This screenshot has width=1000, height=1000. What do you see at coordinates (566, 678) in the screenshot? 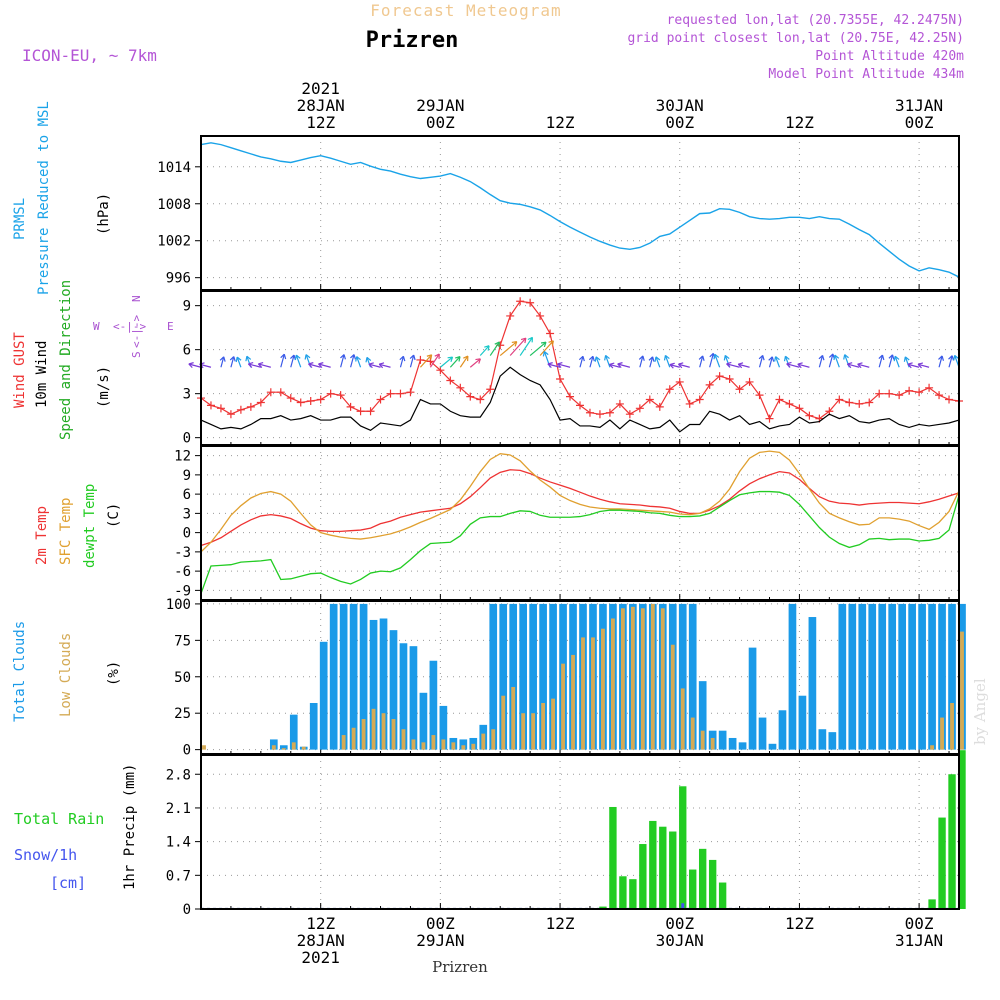
I see `clouds-panel: 0 25 50 75 100` at bounding box center [566, 678].